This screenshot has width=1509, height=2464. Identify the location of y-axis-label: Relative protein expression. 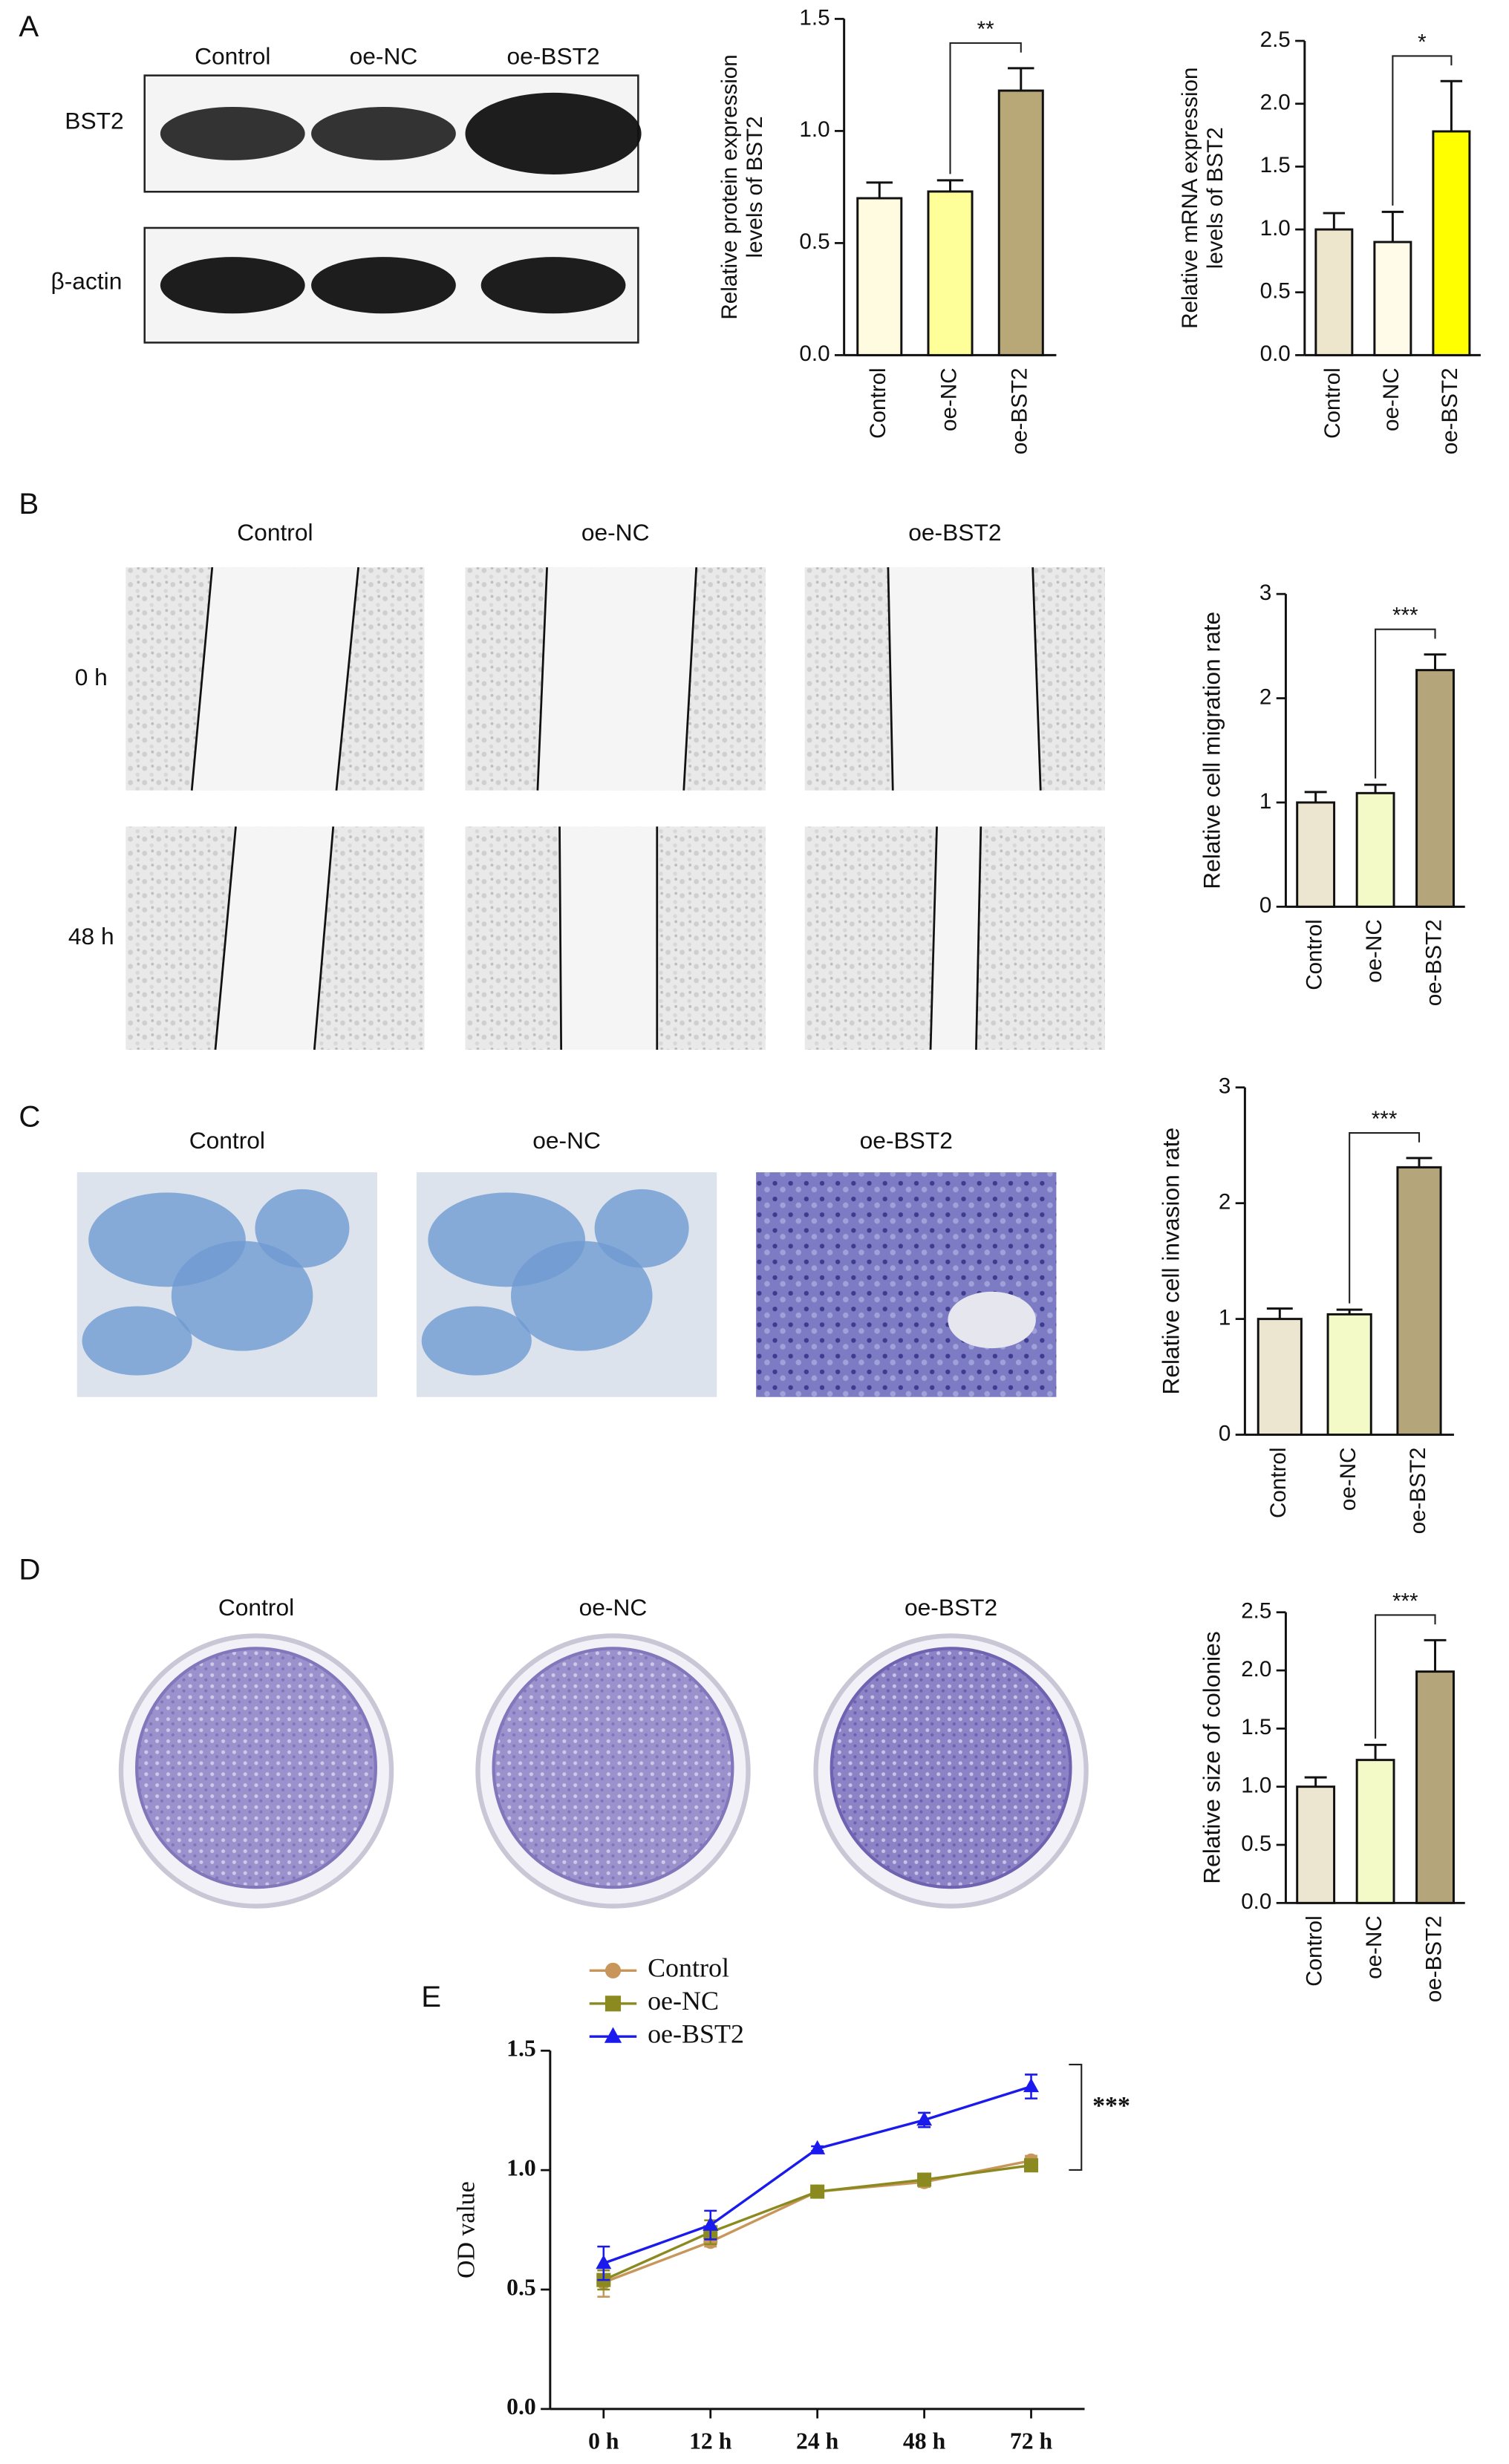
(730, 186).